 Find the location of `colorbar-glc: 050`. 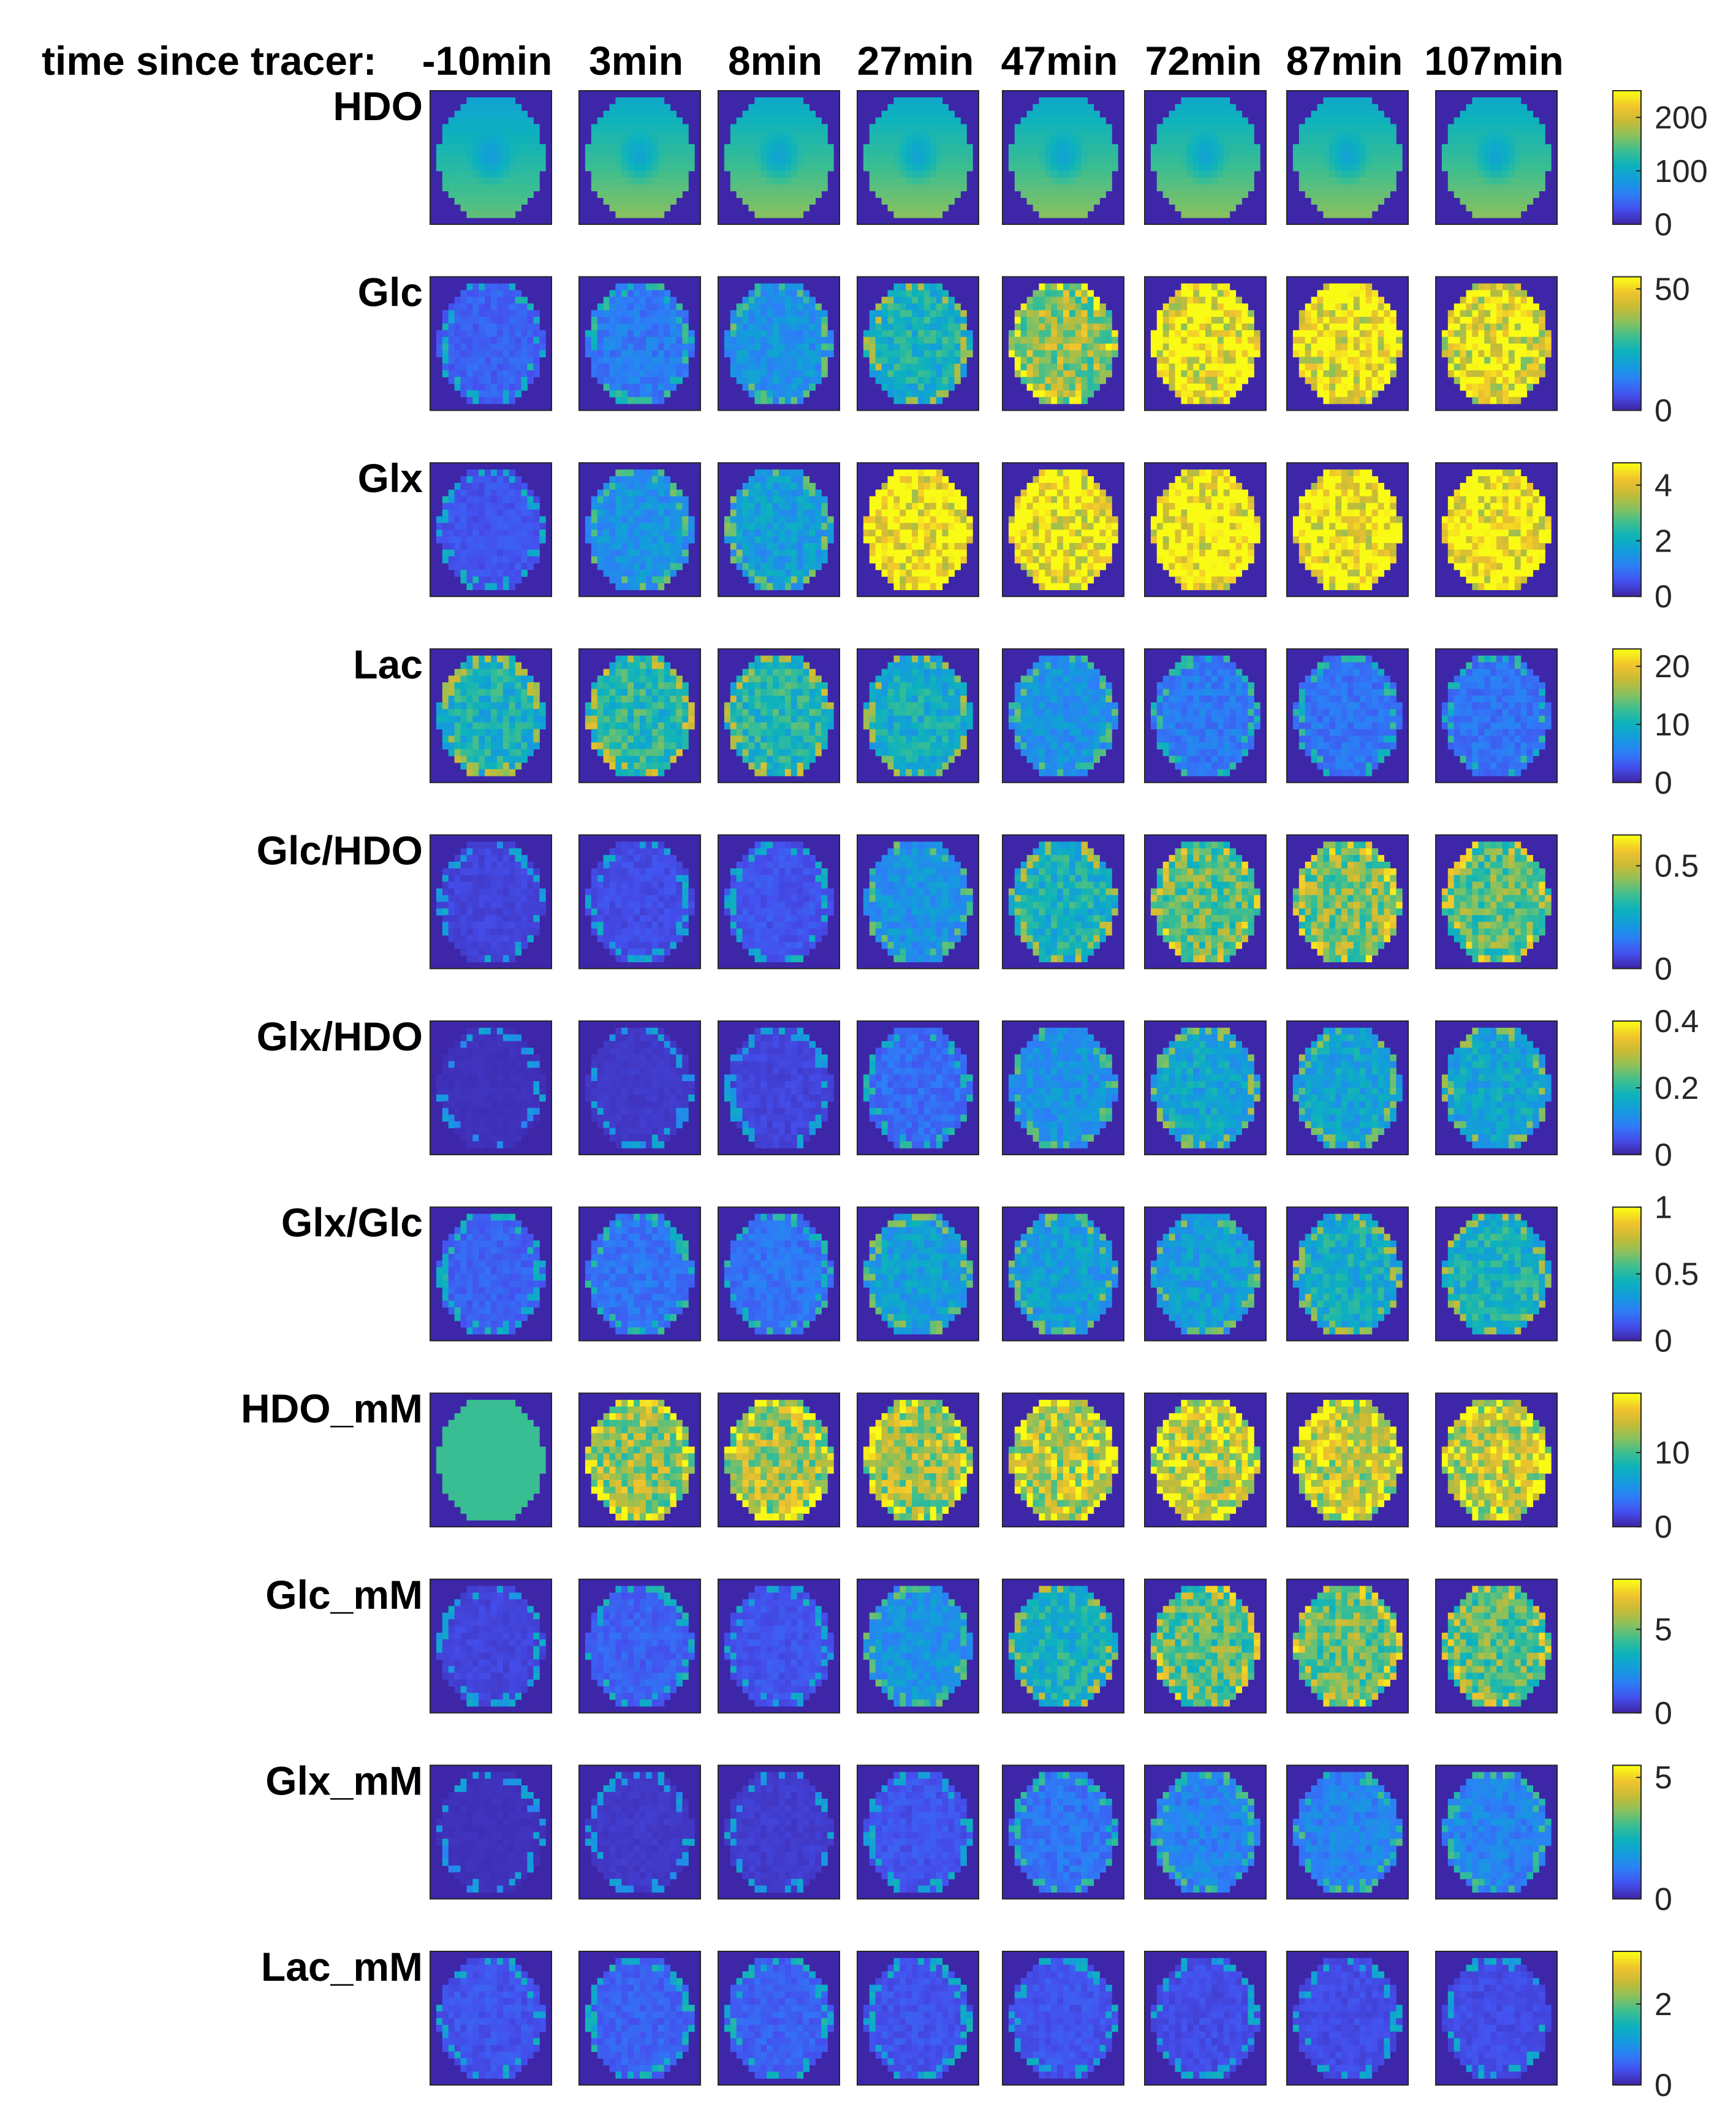

colorbar-glc: 050 is located at coordinates (1651, 350).